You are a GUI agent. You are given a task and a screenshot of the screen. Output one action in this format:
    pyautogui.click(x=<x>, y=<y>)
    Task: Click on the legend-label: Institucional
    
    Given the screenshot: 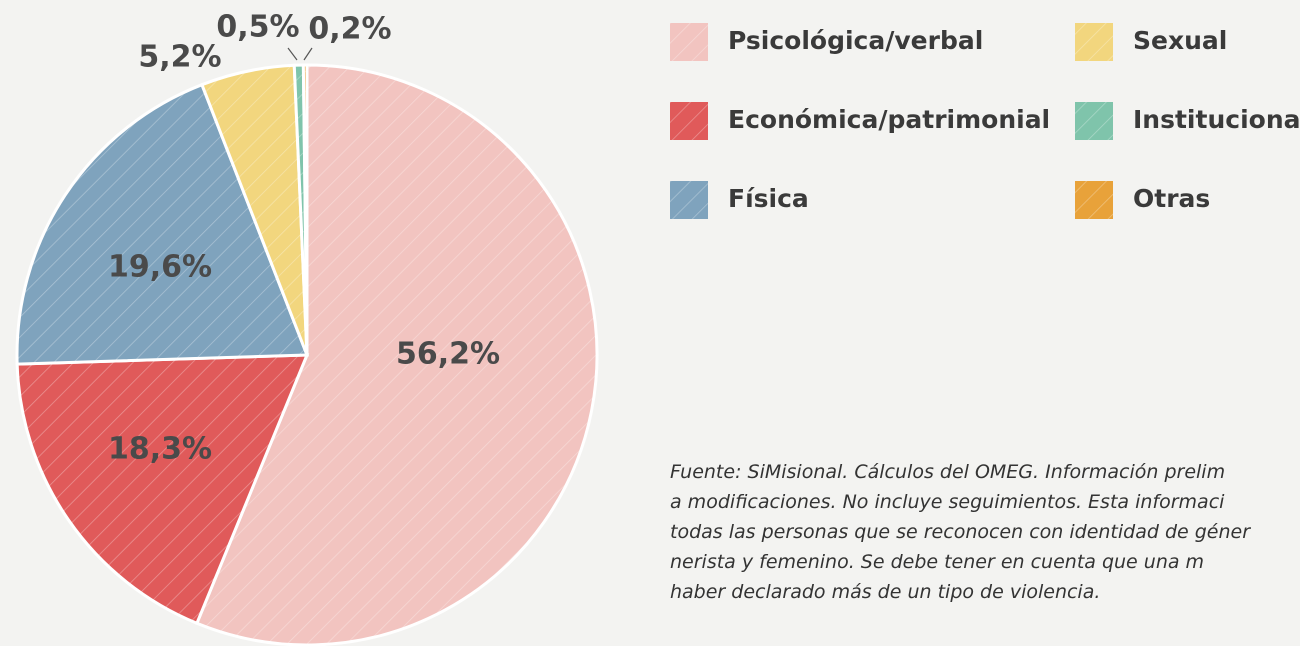 What is the action you would take?
    pyautogui.click(x=1216, y=119)
    